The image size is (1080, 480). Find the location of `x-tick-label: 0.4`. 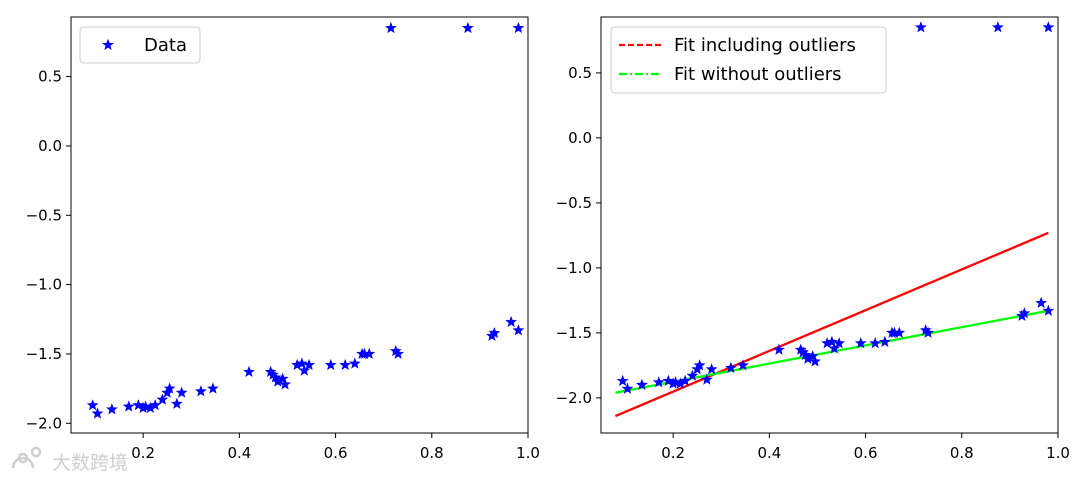

x-tick-label: 0.4 is located at coordinates (239, 453).